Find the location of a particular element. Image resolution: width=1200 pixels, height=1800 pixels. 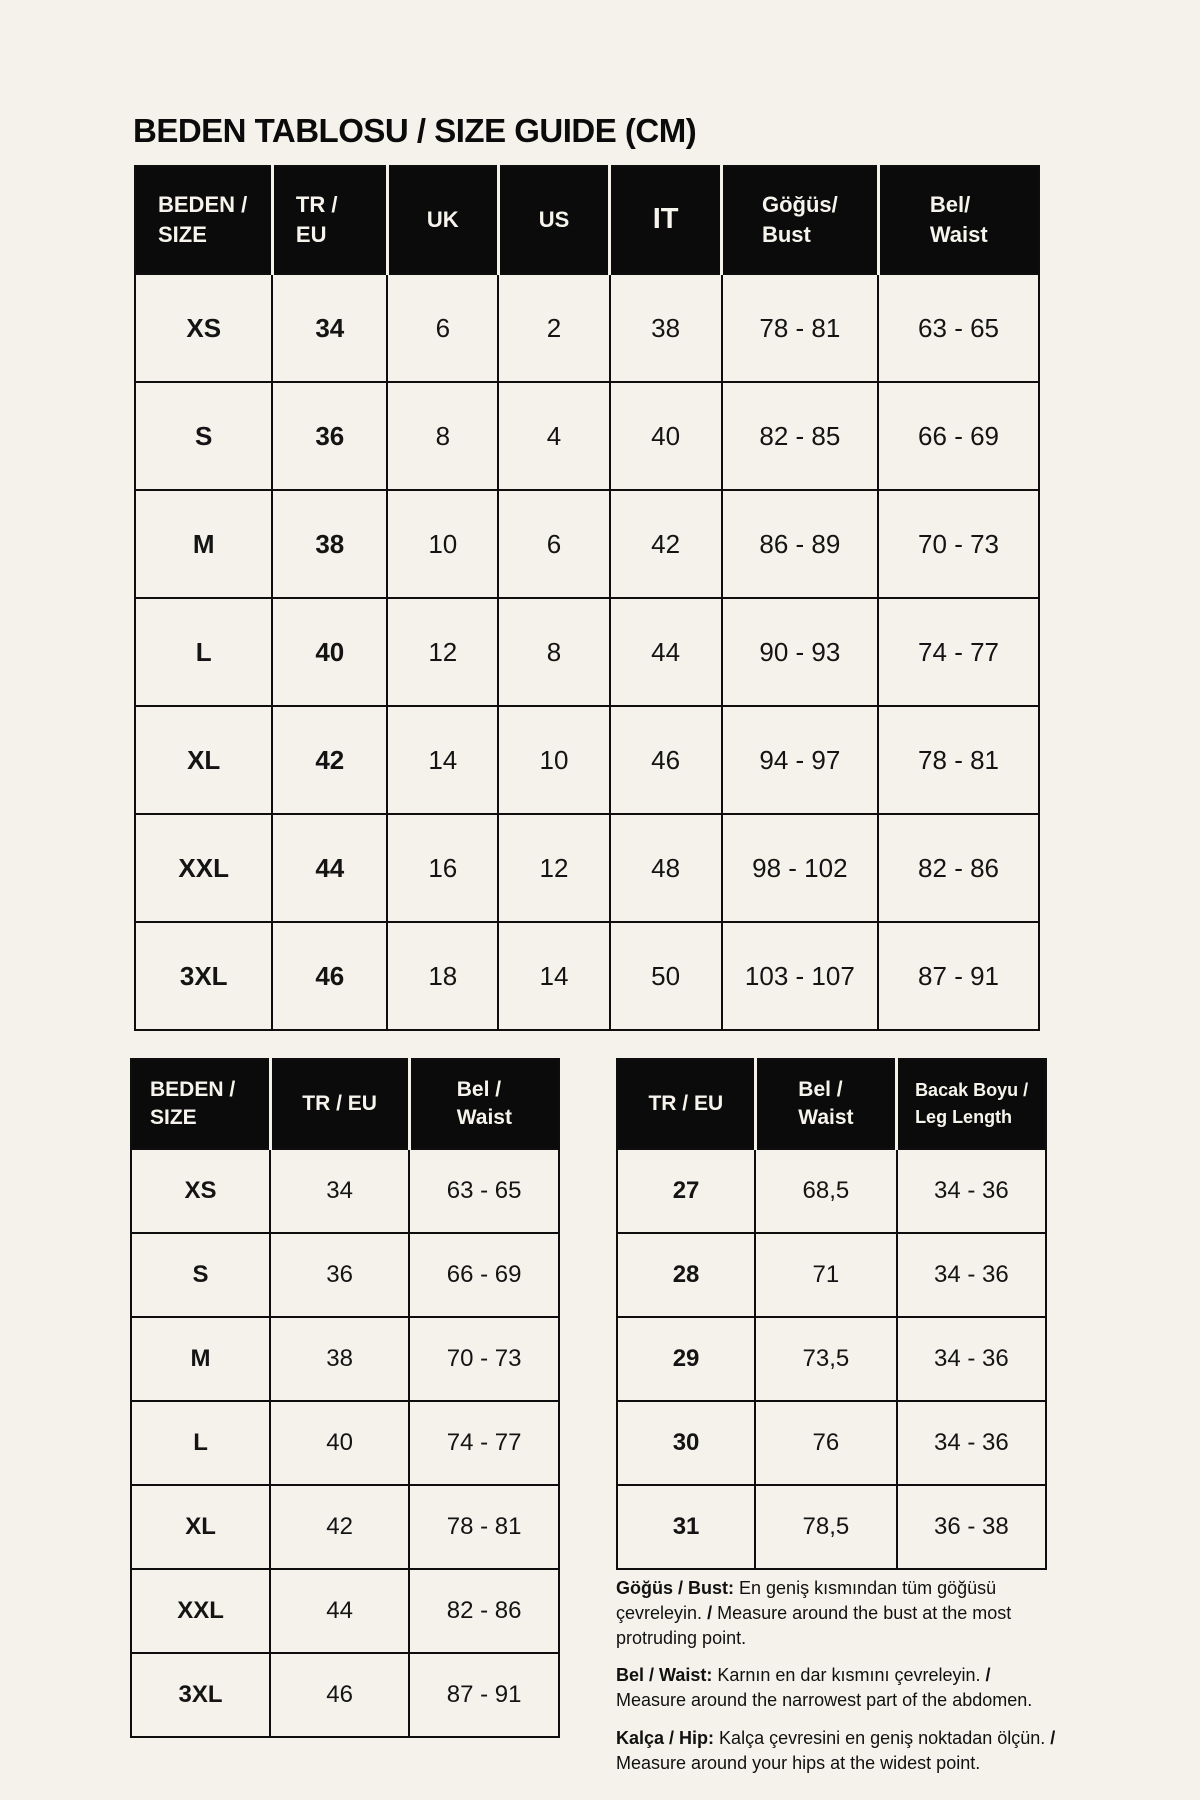

main_table-cell-0-6: 63 - 65 is located at coordinates (958, 328).